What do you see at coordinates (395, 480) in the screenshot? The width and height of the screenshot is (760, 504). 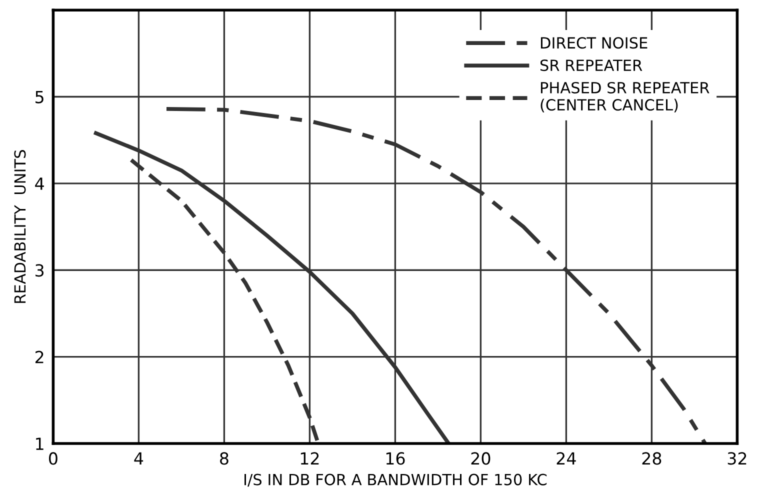 I see `x-axis-title: I/S IN DB FOR A BANDWIDTH OF 150 KC` at bounding box center [395, 480].